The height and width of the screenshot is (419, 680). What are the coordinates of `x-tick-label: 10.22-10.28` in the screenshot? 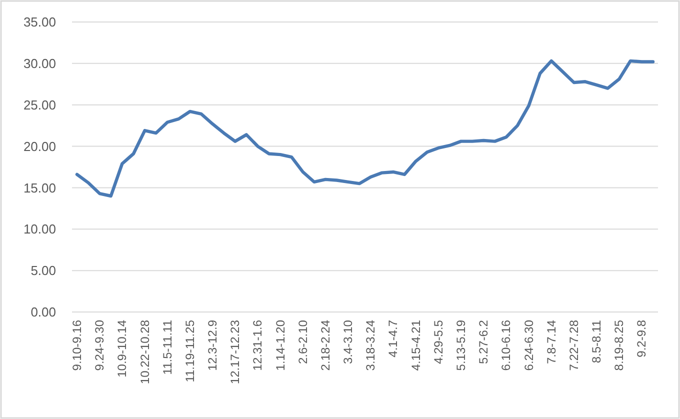 It's located at (145, 352).